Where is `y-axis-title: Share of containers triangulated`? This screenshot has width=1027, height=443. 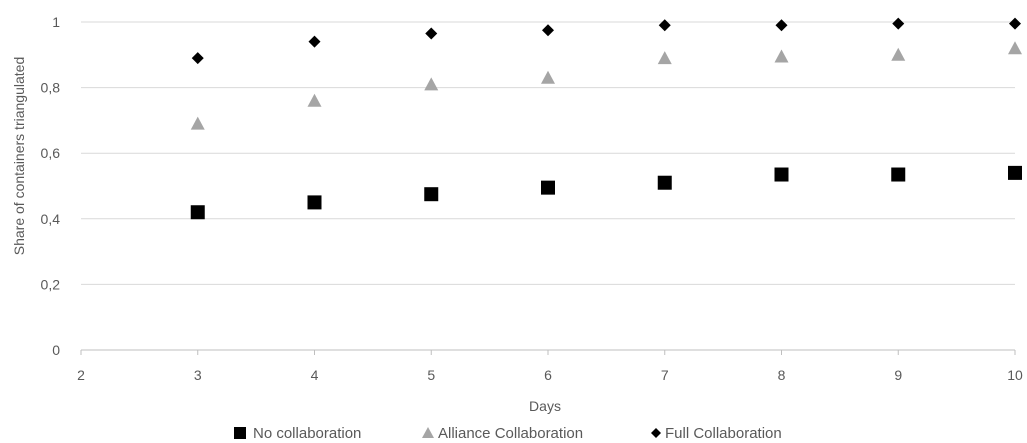
y-axis-title: Share of containers triangulated is located at coordinates (19, 156).